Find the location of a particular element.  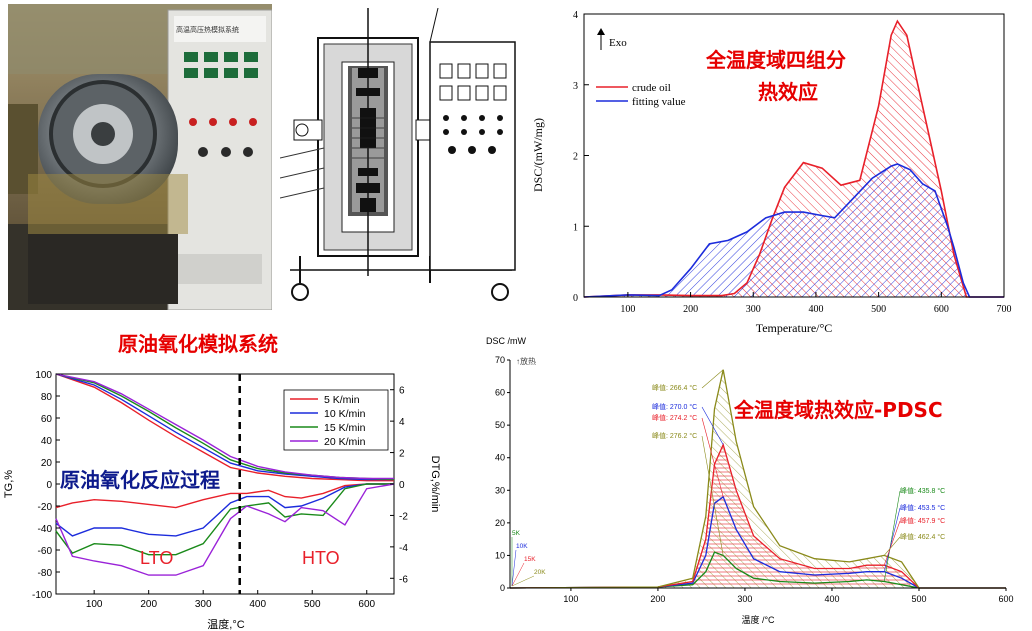

peak-label-high: 峰值: 435.8 °C is located at coordinates (922, 490).